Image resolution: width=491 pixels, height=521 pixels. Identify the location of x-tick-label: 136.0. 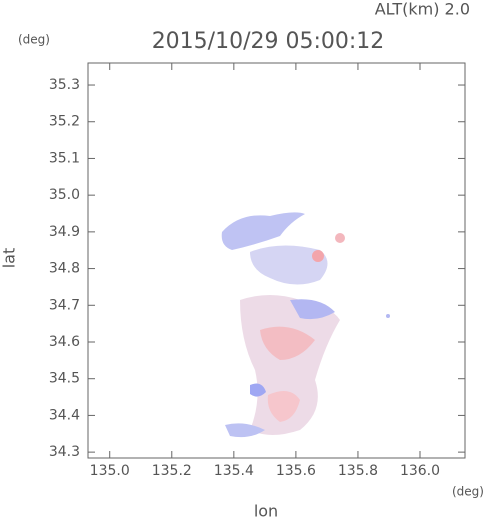
(420, 471).